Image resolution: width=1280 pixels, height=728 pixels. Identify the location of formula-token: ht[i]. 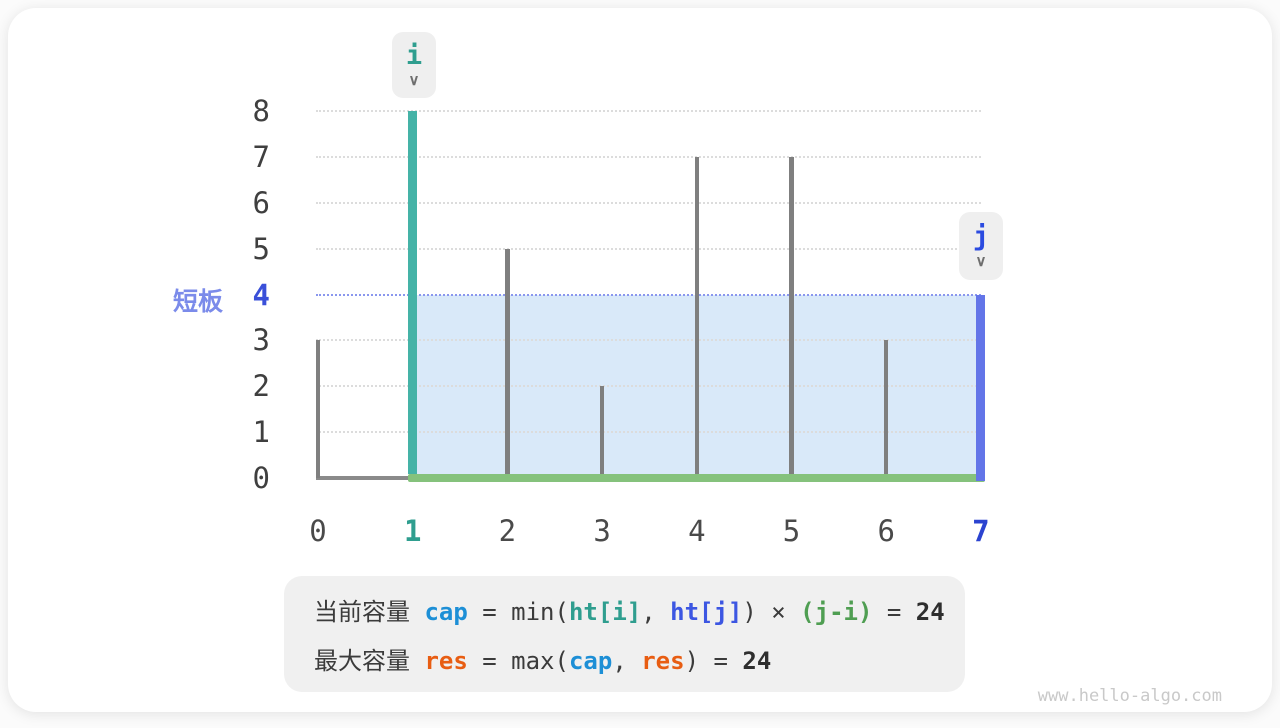
(605, 612).